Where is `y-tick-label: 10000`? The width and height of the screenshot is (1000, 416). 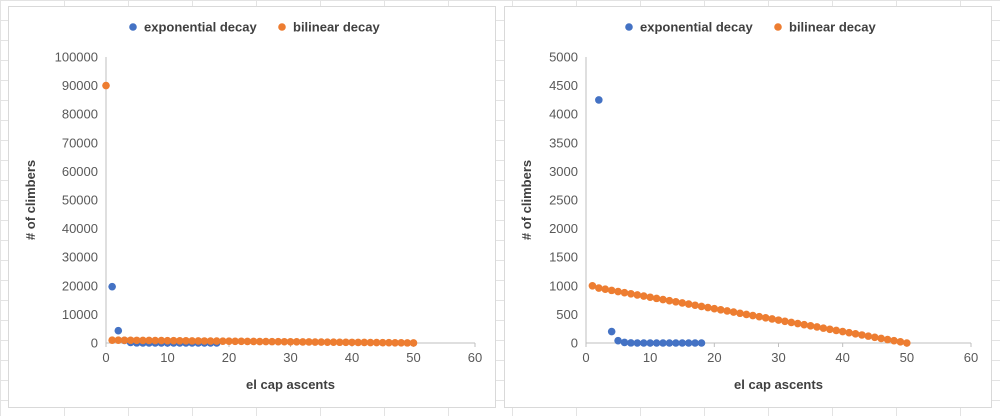
y-tick-label: 10000 is located at coordinates (80, 314).